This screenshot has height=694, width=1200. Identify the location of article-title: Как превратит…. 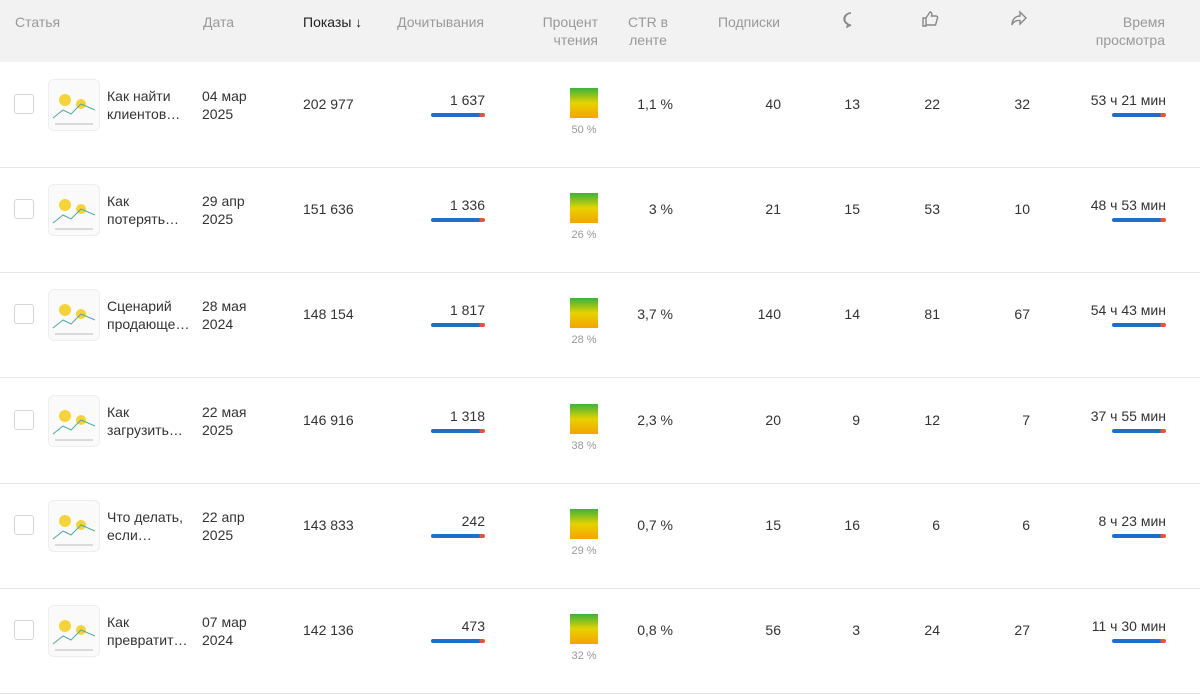
(147, 631).